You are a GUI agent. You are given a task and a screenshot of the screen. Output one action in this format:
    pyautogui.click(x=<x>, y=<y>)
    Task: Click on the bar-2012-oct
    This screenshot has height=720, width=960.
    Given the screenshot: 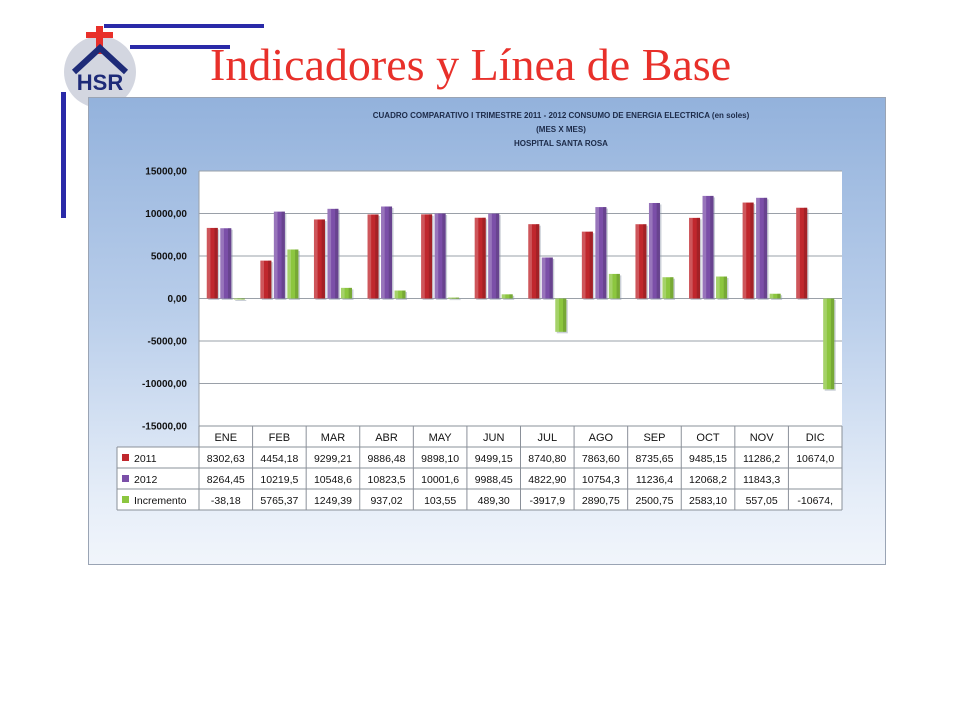 What is the action you would take?
    pyautogui.click(x=708, y=247)
    